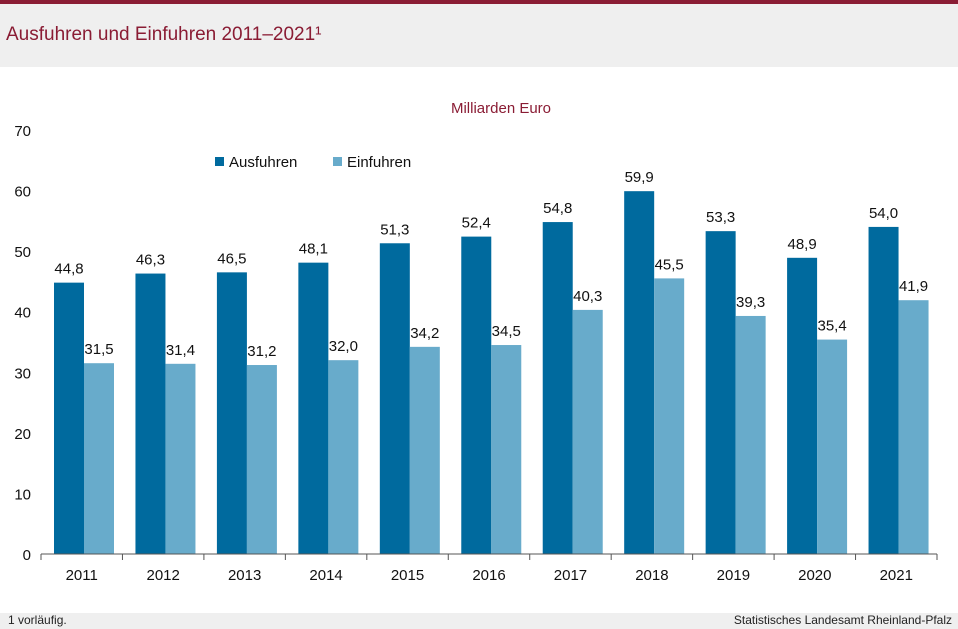  Describe the element at coordinates (231, 258) in the screenshot. I see `data-label: 46,5` at that location.